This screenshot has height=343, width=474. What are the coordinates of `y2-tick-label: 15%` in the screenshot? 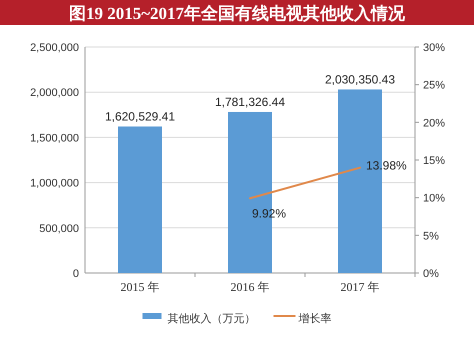 It's located at (434, 161).